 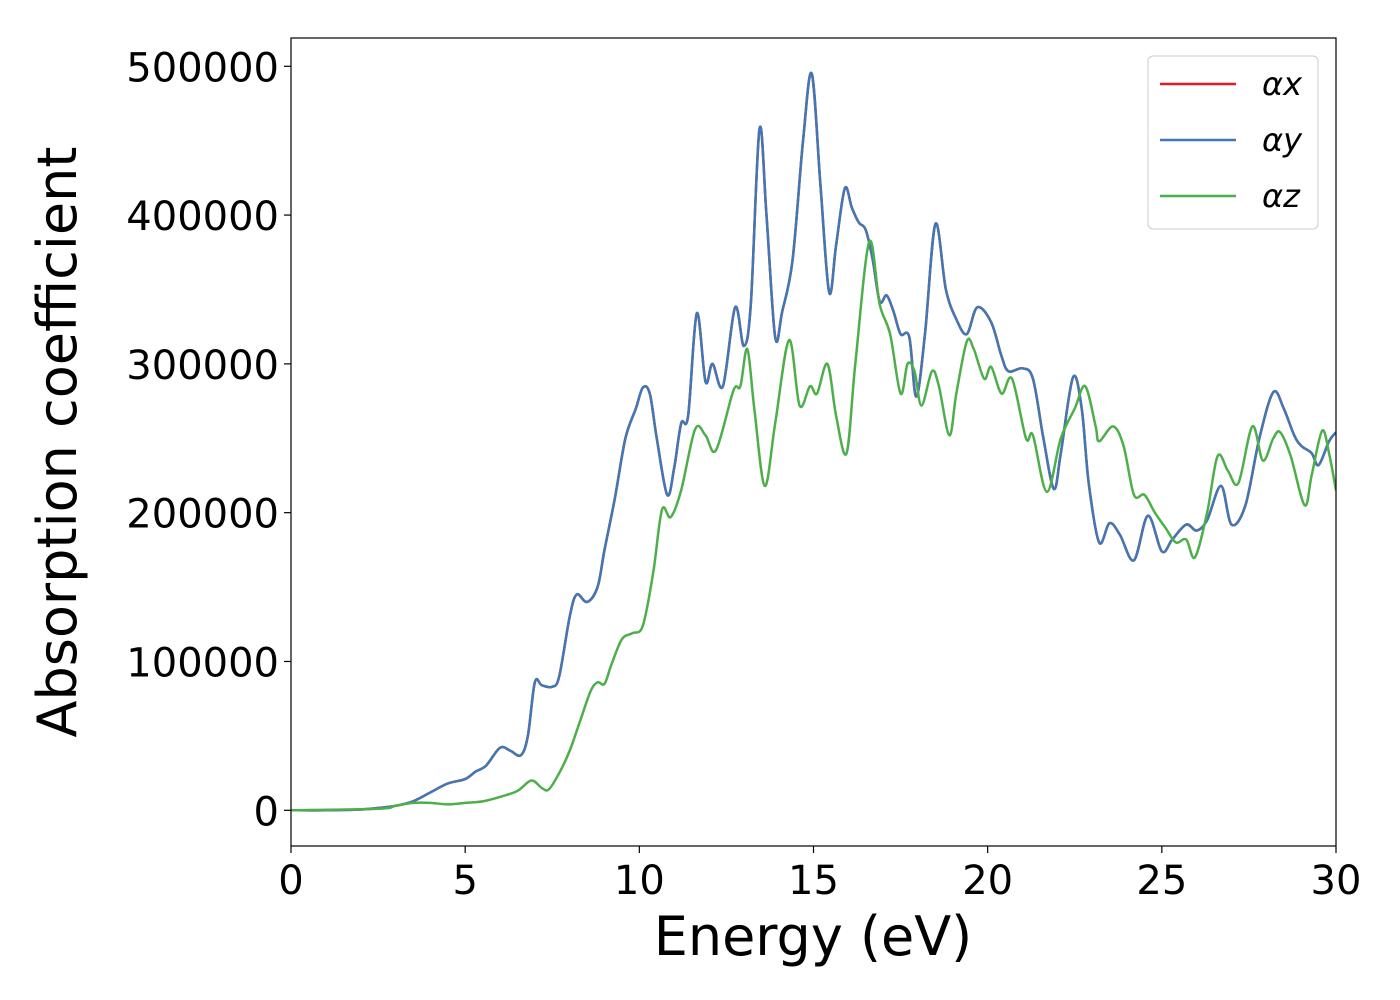 What do you see at coordinates (639, 881) in the screenshot?
I see `x-tick-label: 10` at bounding box center [639, 881].